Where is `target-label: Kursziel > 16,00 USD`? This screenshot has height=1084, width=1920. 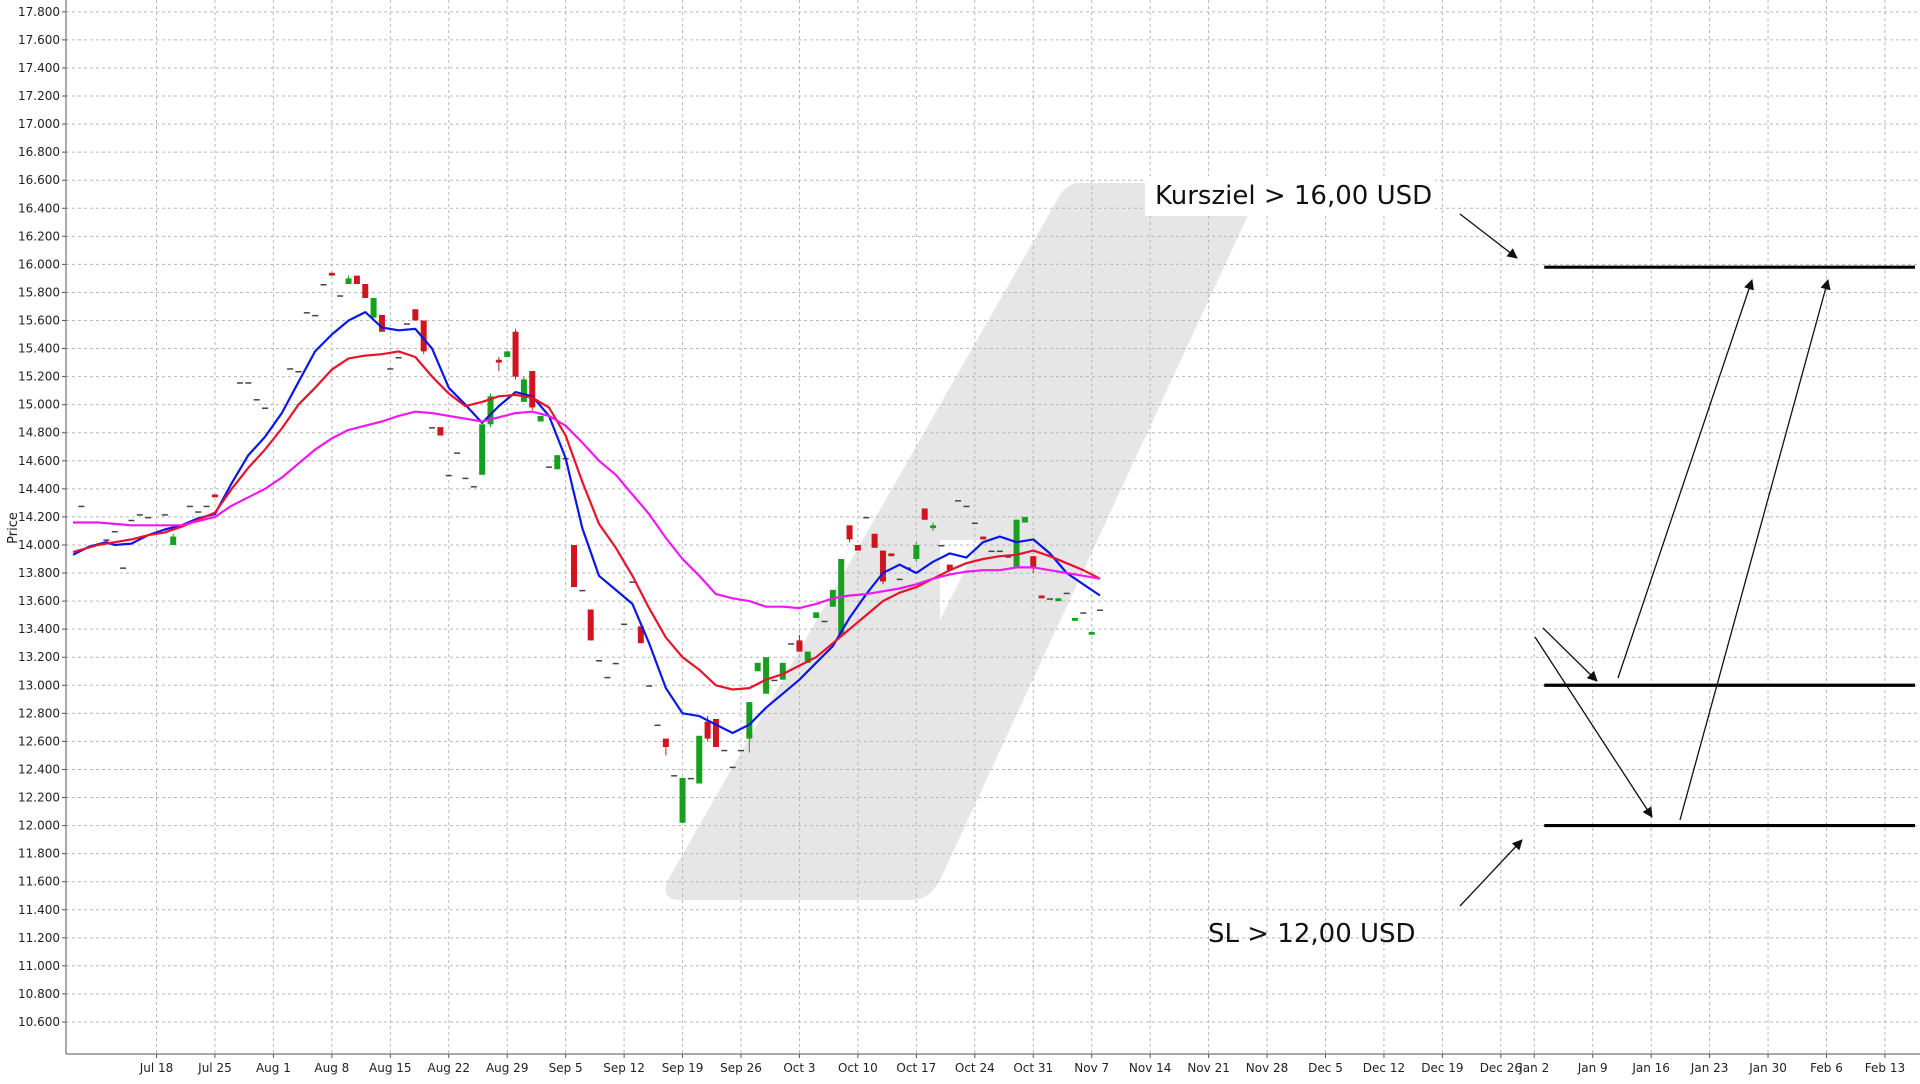
target-label: Kursziel > 16,00 USD is located at coordinates (1293, 196).